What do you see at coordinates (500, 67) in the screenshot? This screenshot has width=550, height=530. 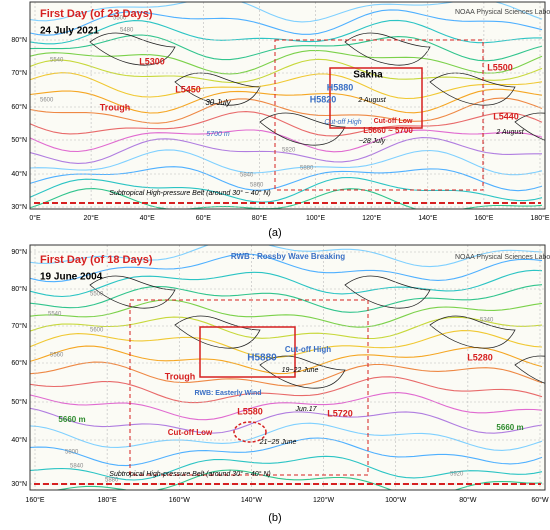 I see `annotation: L5500` at bounding box center [500, 67].